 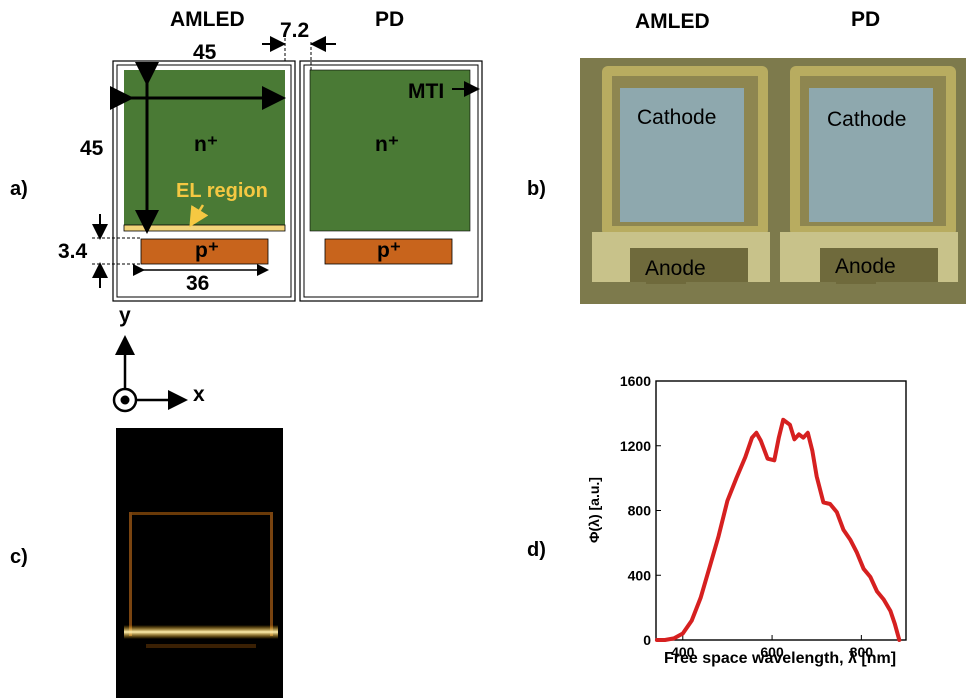 I want to click on pd-p-region, so click(x=388, y=251).